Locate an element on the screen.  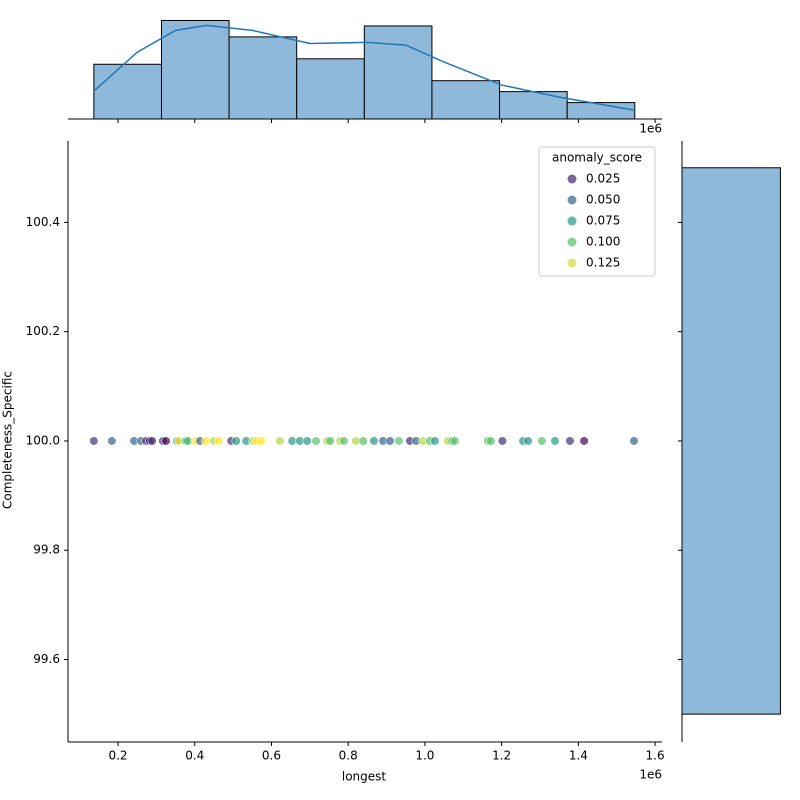
x-tick-label: 1.6 is located at coordinates (655, 756).